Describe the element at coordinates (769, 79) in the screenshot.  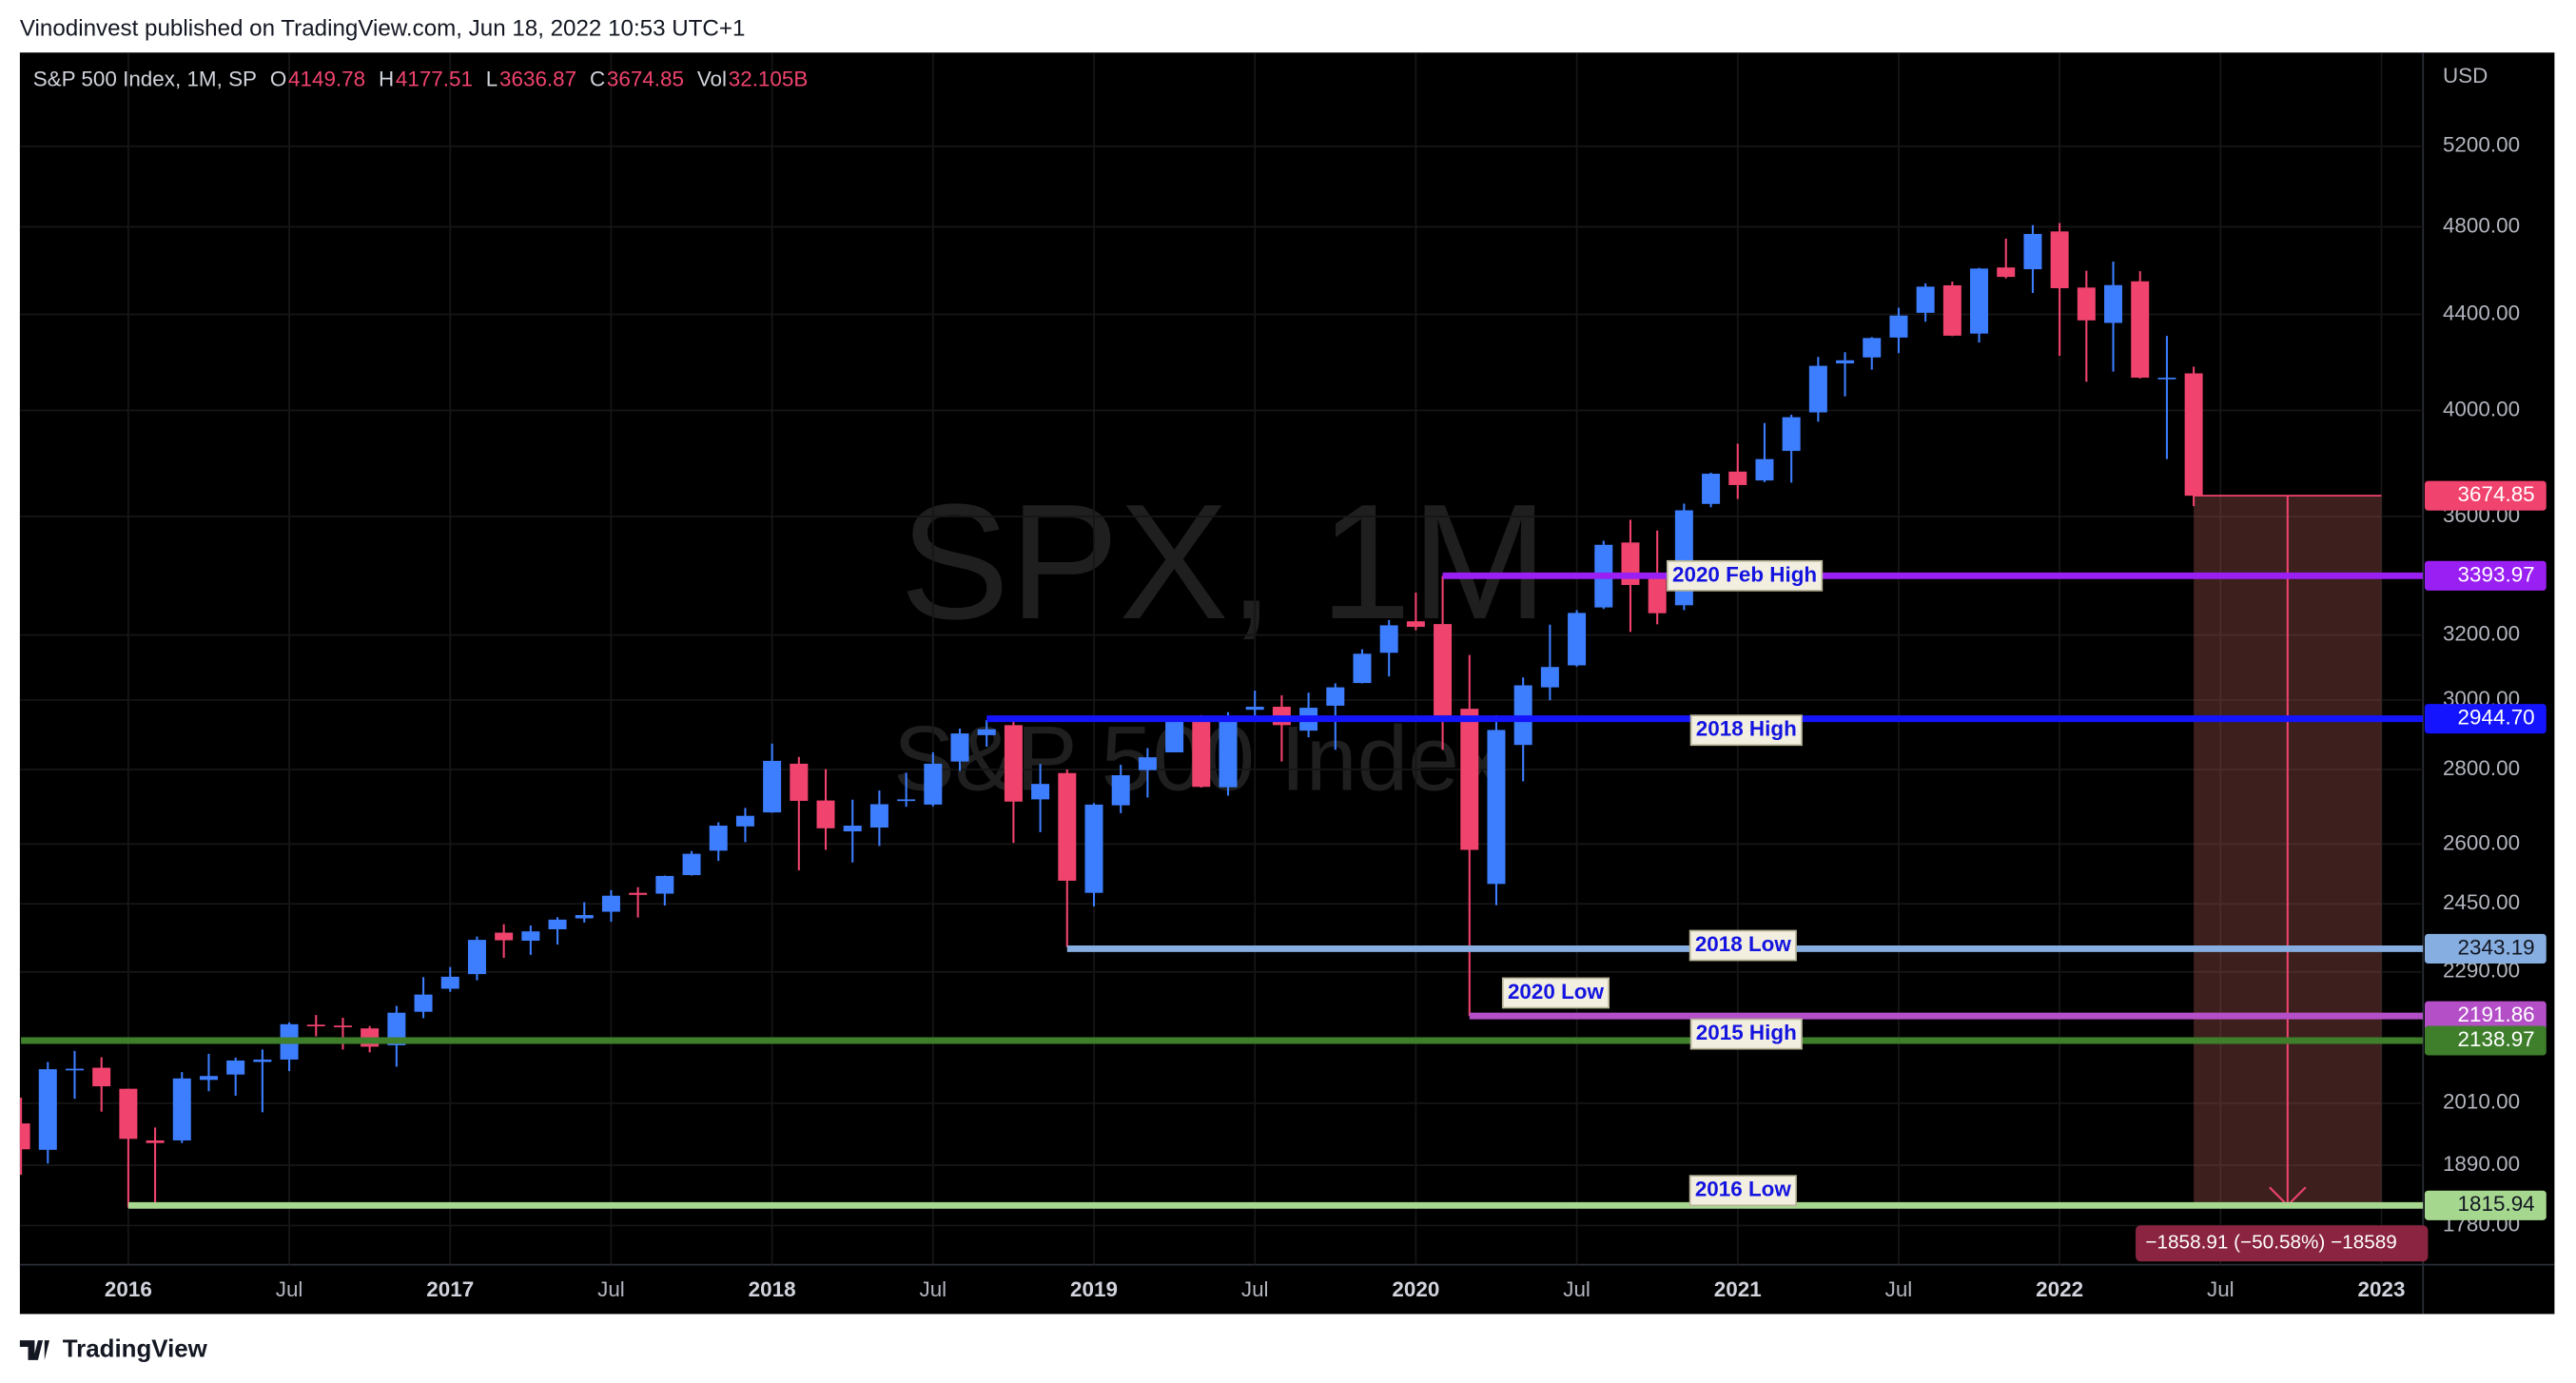
I see `legend-item: 32.105B` at that location.